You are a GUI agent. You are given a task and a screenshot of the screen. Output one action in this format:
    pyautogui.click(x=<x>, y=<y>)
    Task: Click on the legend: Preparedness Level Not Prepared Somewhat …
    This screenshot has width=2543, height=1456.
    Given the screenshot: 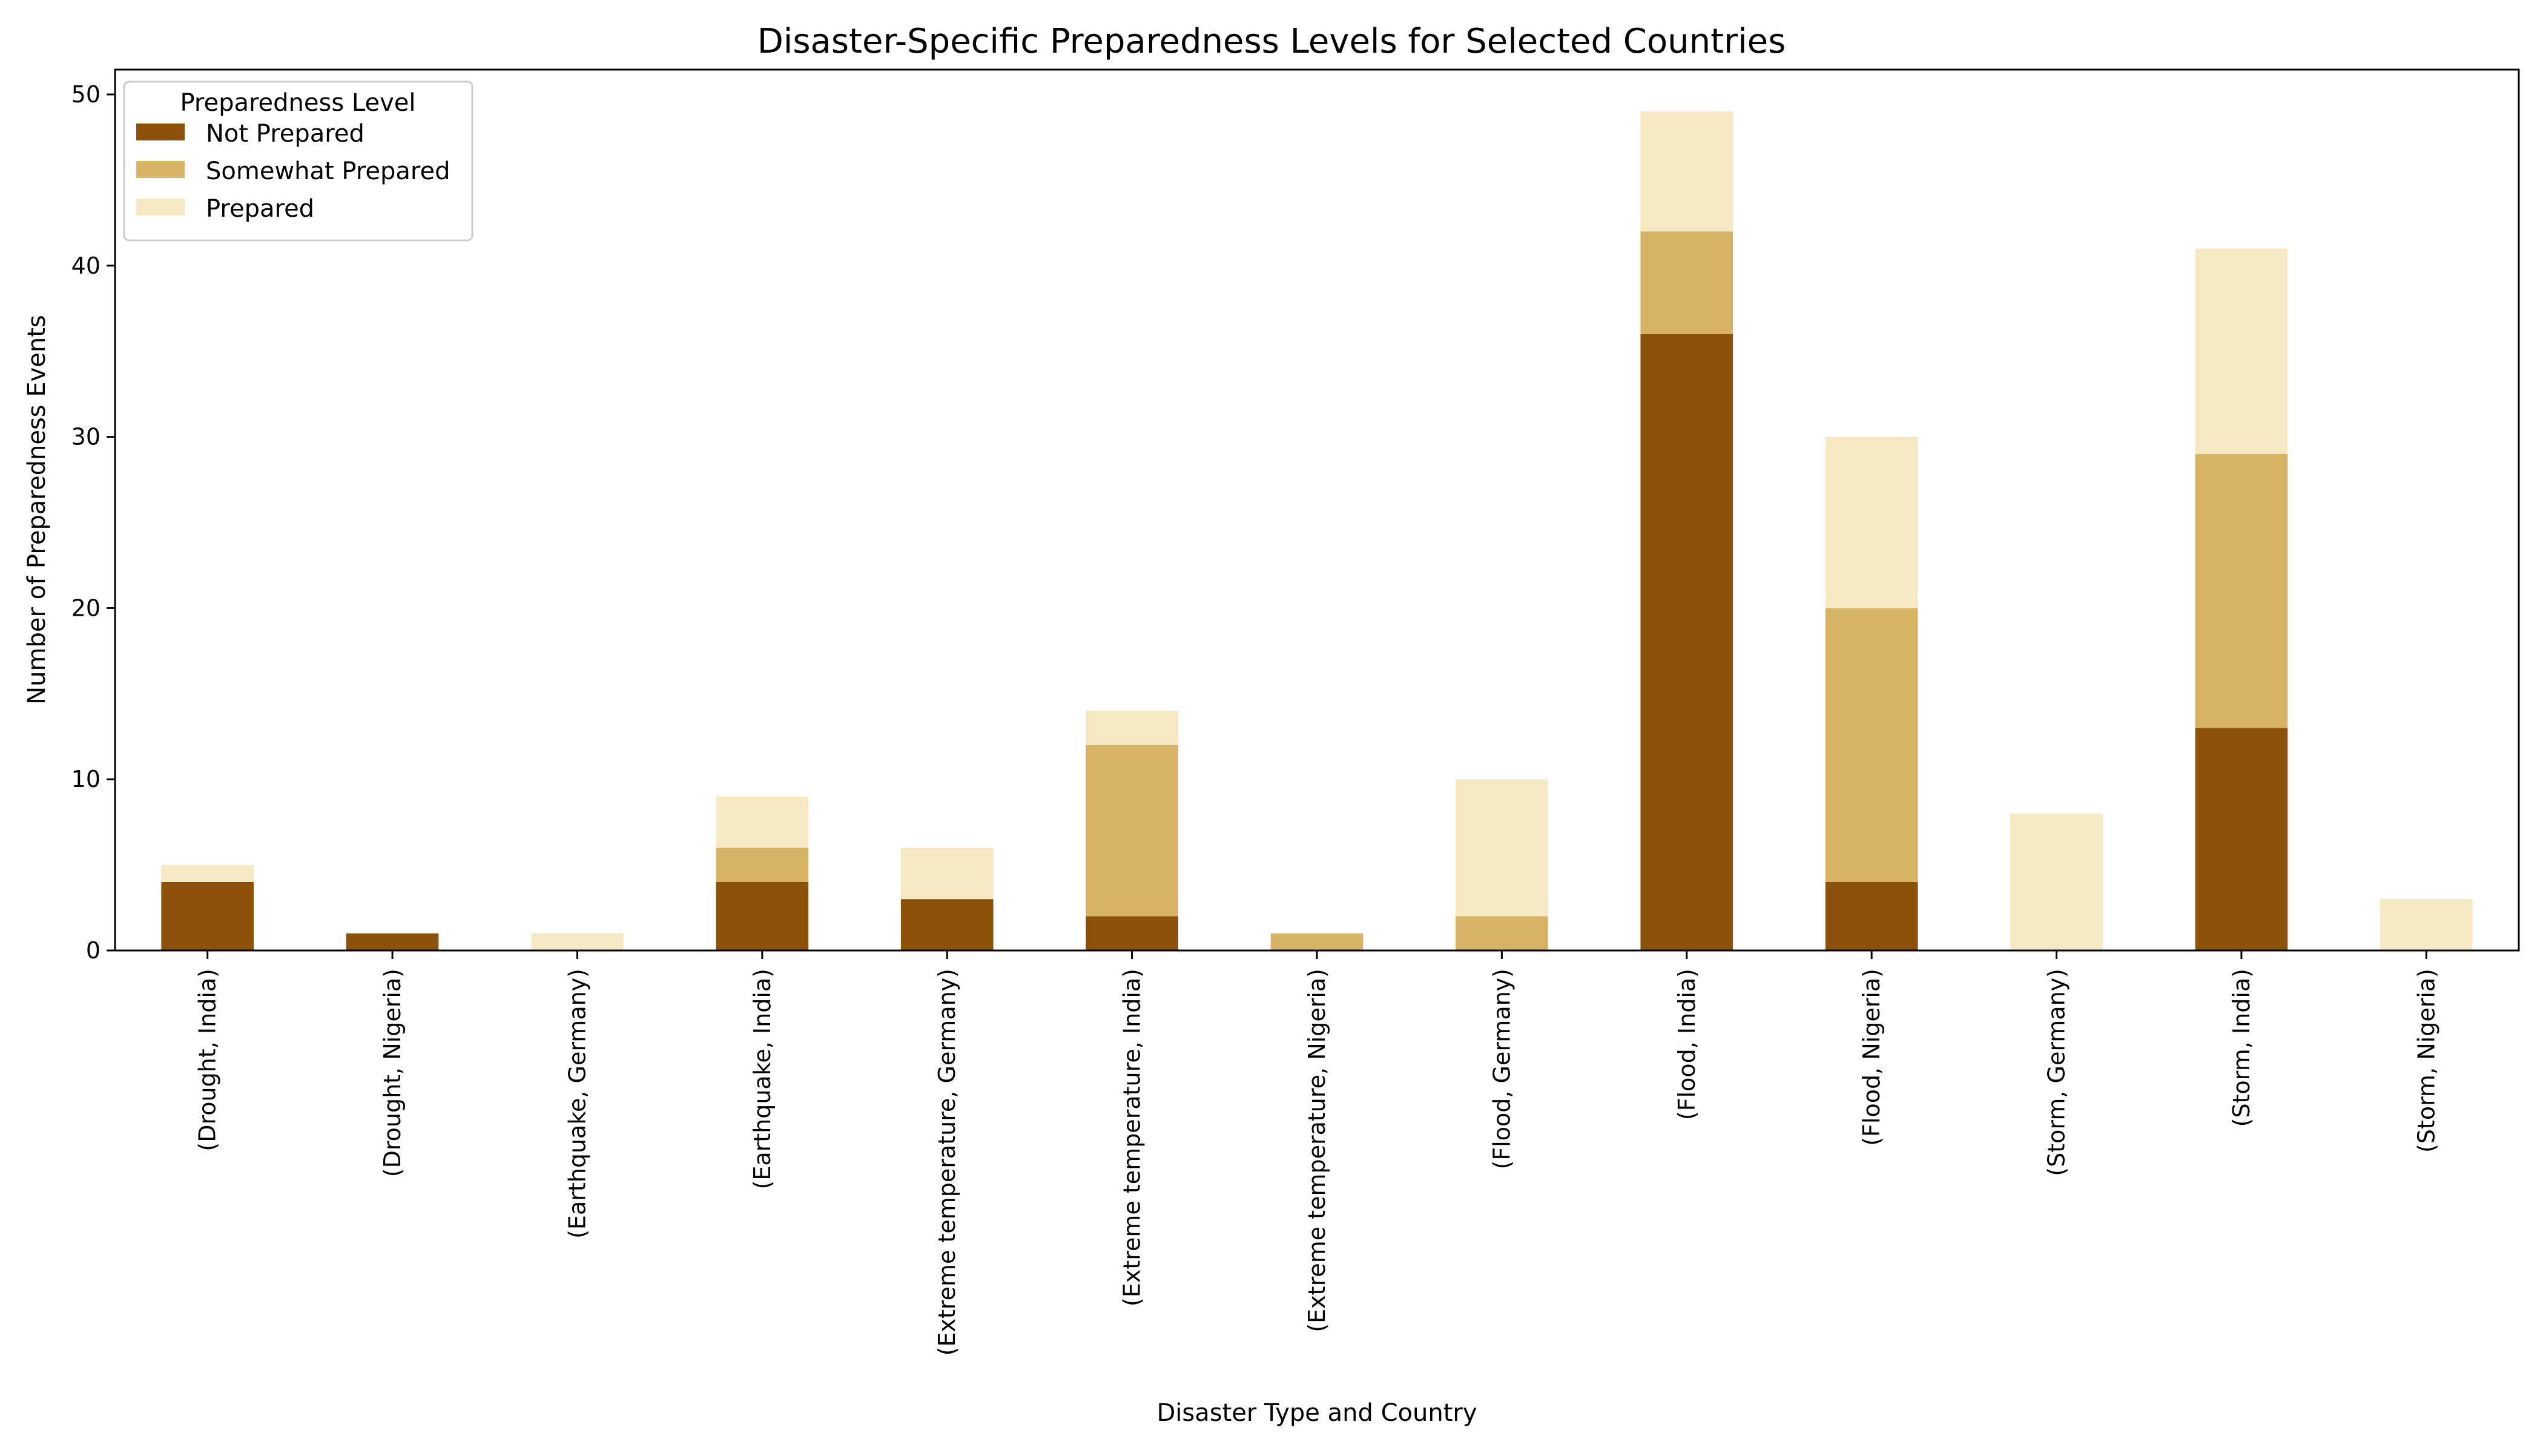 What is the action you would take?
    pyautogui.click(x=298, y=161)
    